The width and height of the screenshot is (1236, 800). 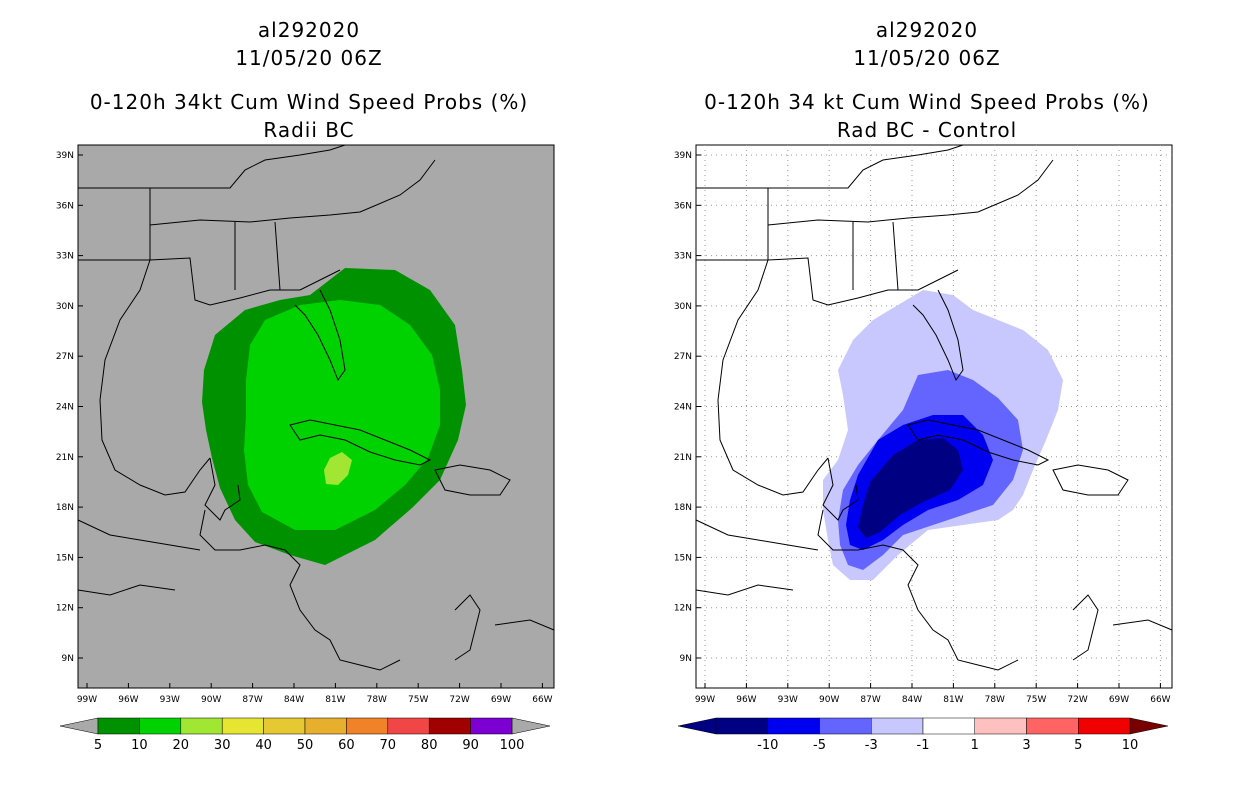 What do you see at coordinates (683, 408) in the screenshot?
I see `right-lat-label: 24N` at bounding box center [683, 408].